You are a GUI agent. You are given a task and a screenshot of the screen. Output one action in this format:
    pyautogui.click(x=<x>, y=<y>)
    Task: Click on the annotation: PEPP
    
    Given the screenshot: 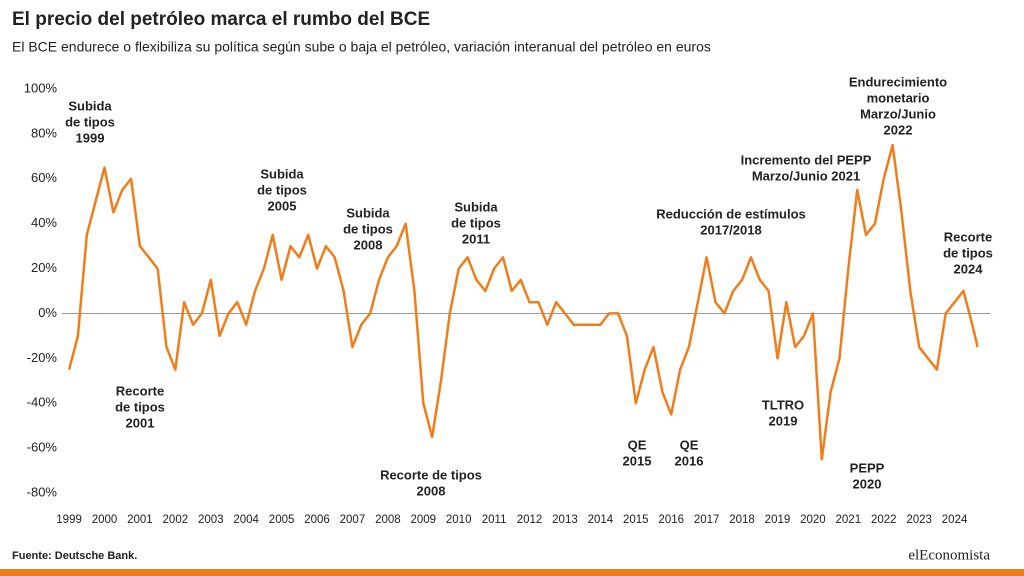 What is the action you would take?
    pyautogui.click(x=867, y=467)
    